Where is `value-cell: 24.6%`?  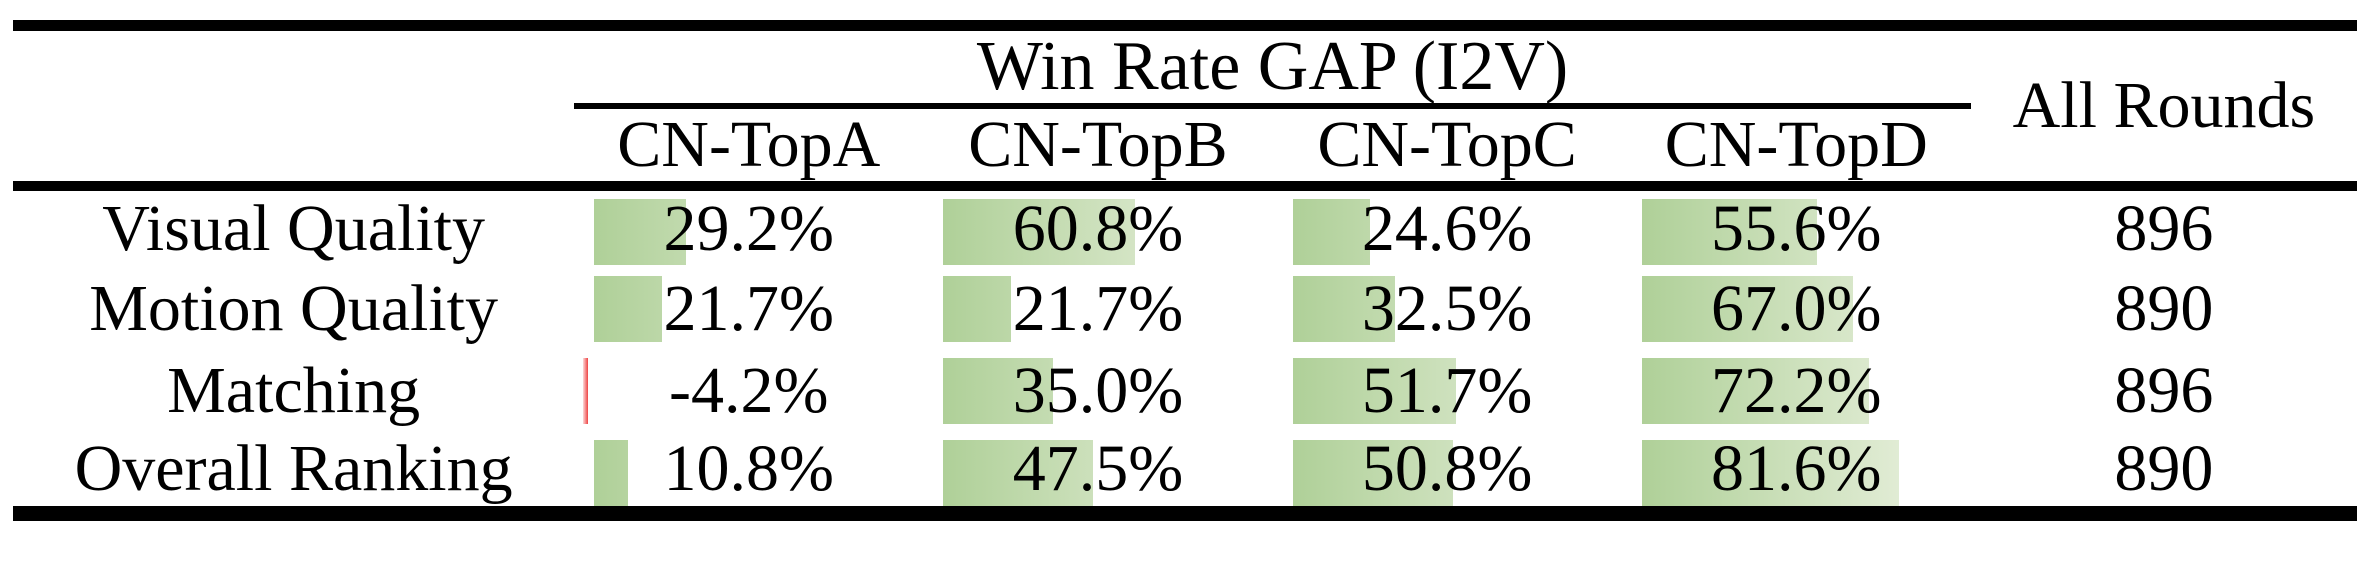
value-cell: 24.6% is located at coordinates (1447, 227).